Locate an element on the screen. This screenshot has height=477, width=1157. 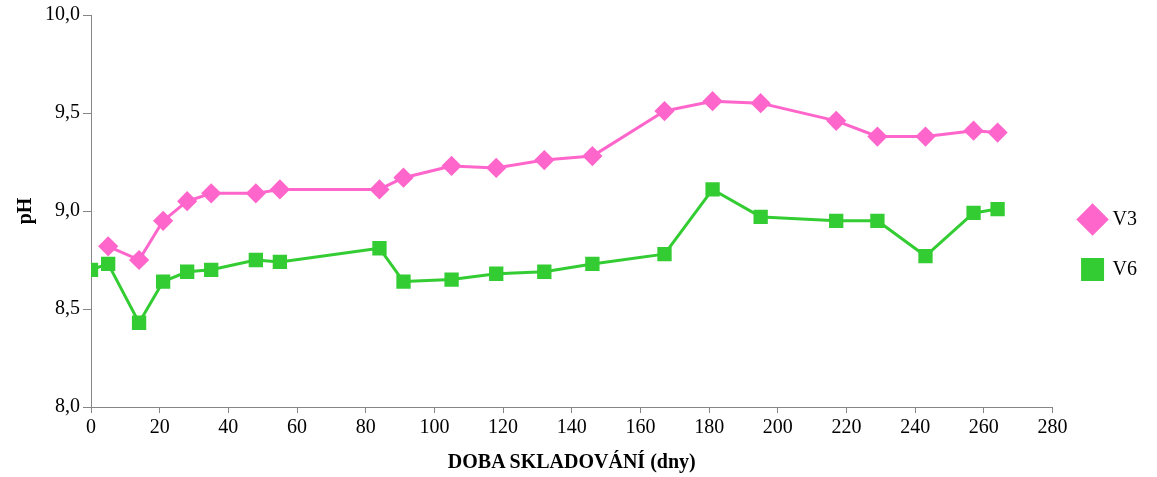
x-tick-label: 60 is located at coordinates (297, 426).